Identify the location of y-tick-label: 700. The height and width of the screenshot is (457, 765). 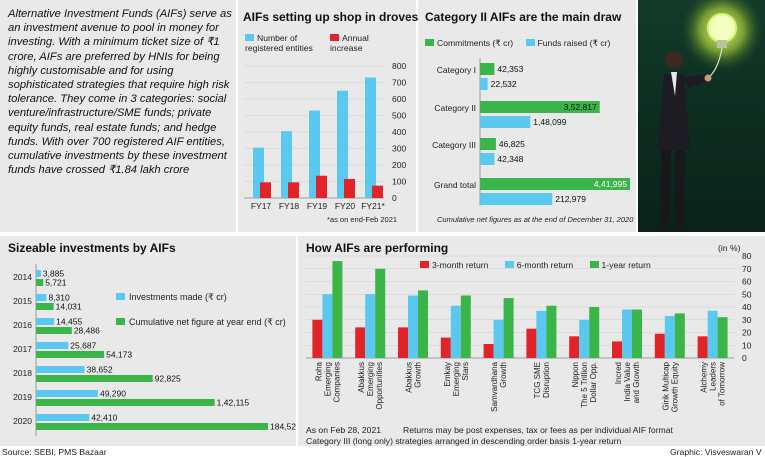
(399, 83).